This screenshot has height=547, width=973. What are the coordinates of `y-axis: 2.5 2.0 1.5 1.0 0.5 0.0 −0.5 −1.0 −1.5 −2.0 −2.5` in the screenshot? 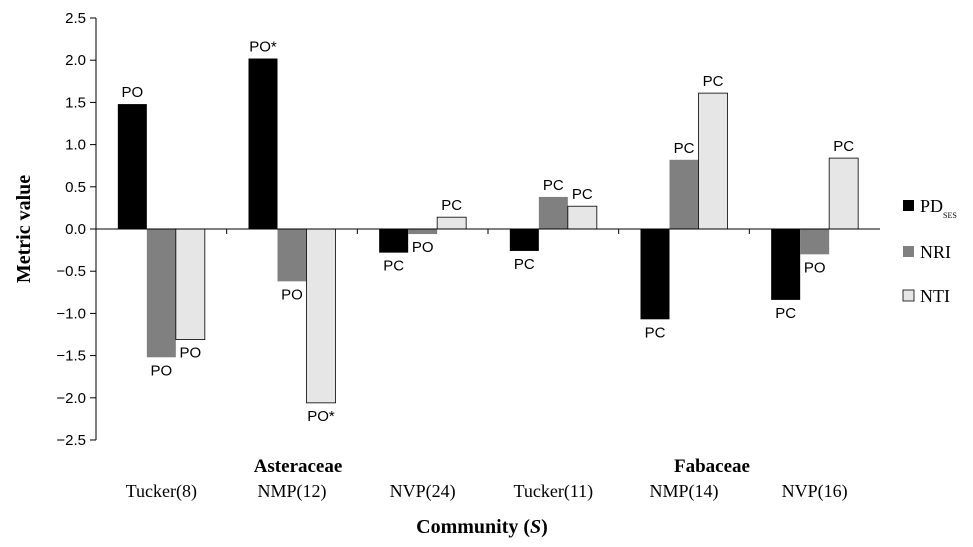 It's located at (76, 229).